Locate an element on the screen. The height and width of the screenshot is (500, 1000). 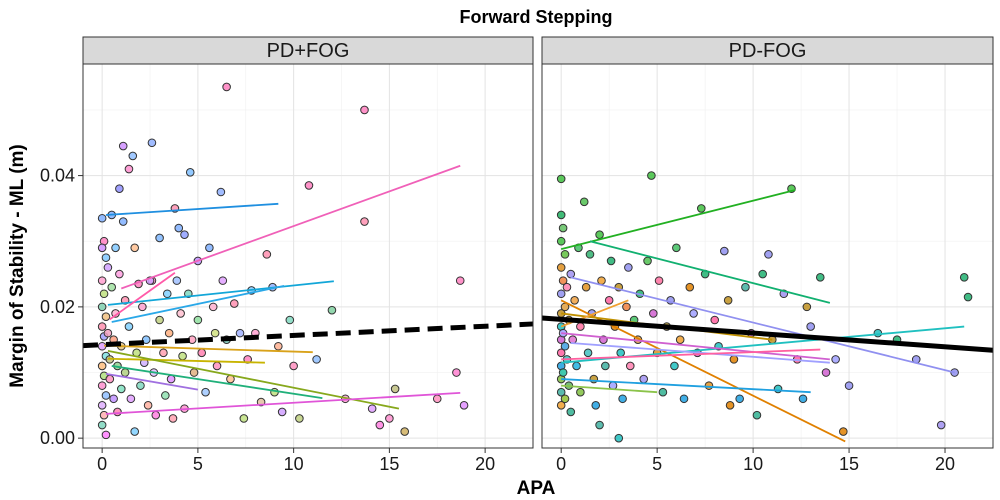
x-tick-label: 5 is located at coordinates (198, 464).